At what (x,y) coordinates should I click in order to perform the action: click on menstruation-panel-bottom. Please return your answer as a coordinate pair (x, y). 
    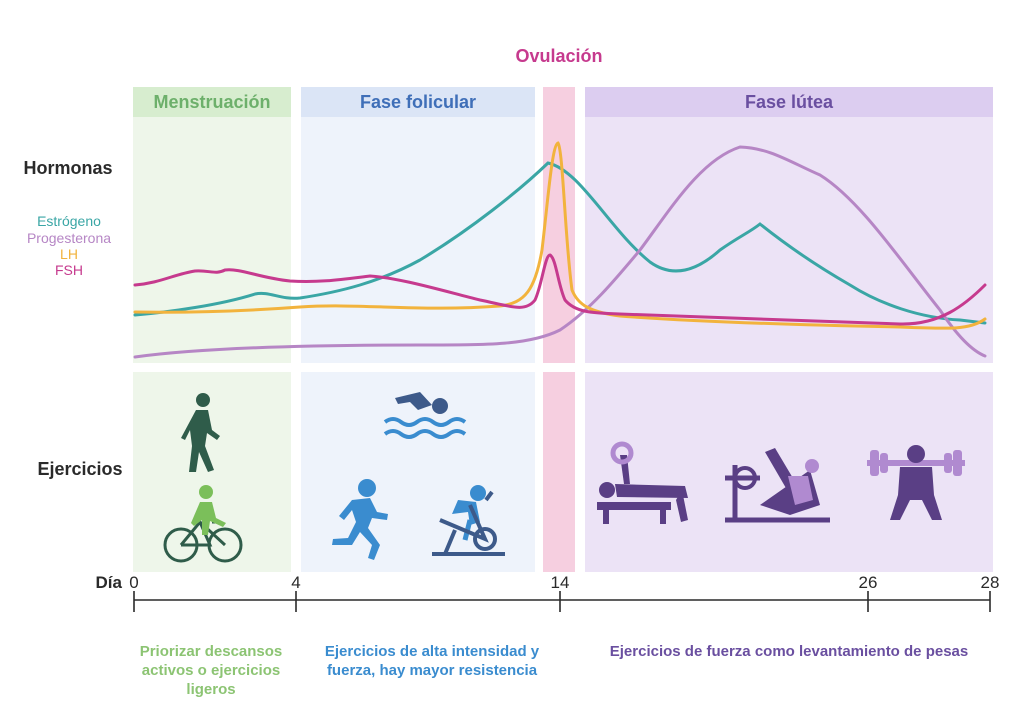
    Looking at the image, I should click on (212, 472).